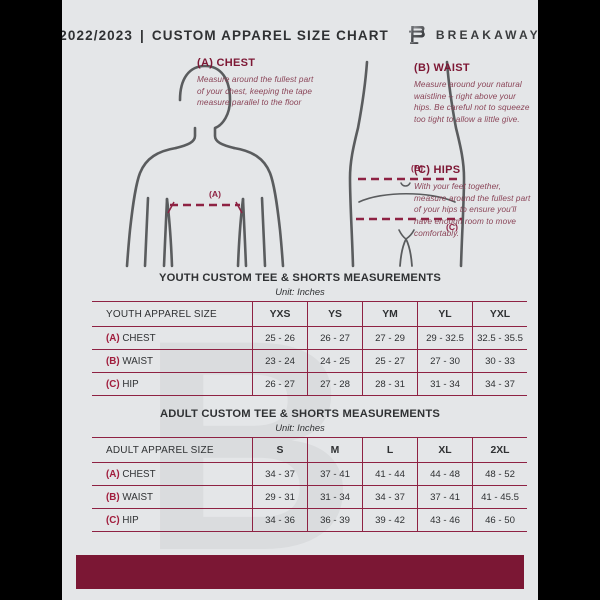 This screenshot has height=600, width=600. What do you see at coordinates (138, 497) in the screenshot?
I see `adult-row-word-1: WAIST` at bounding box center [138, 497].